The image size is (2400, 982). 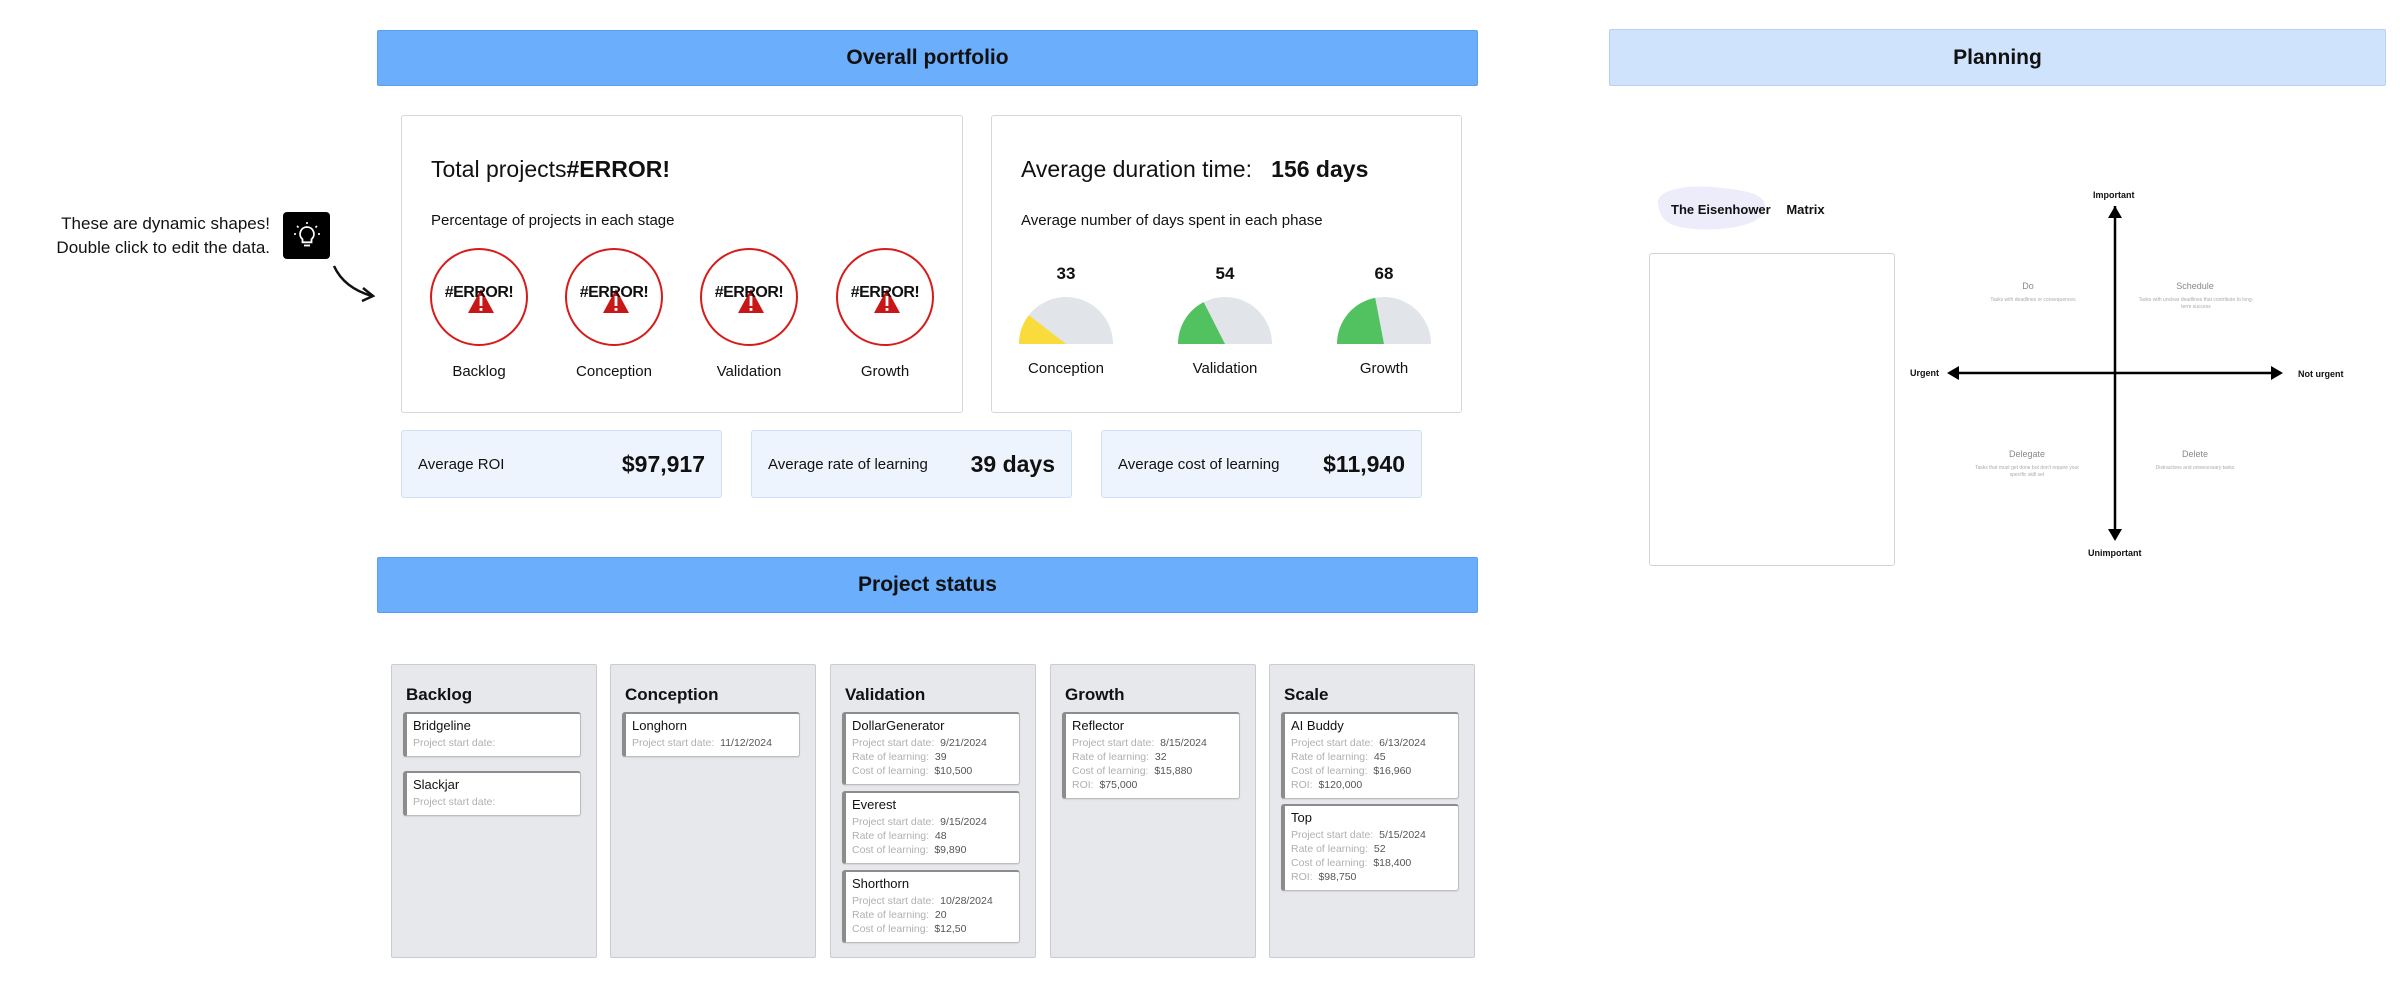 What do you see at coordinates (932, 771) in the screenshot?
I see `project-field: Cost of learning: $10,500` at bounding box center [932, 771].